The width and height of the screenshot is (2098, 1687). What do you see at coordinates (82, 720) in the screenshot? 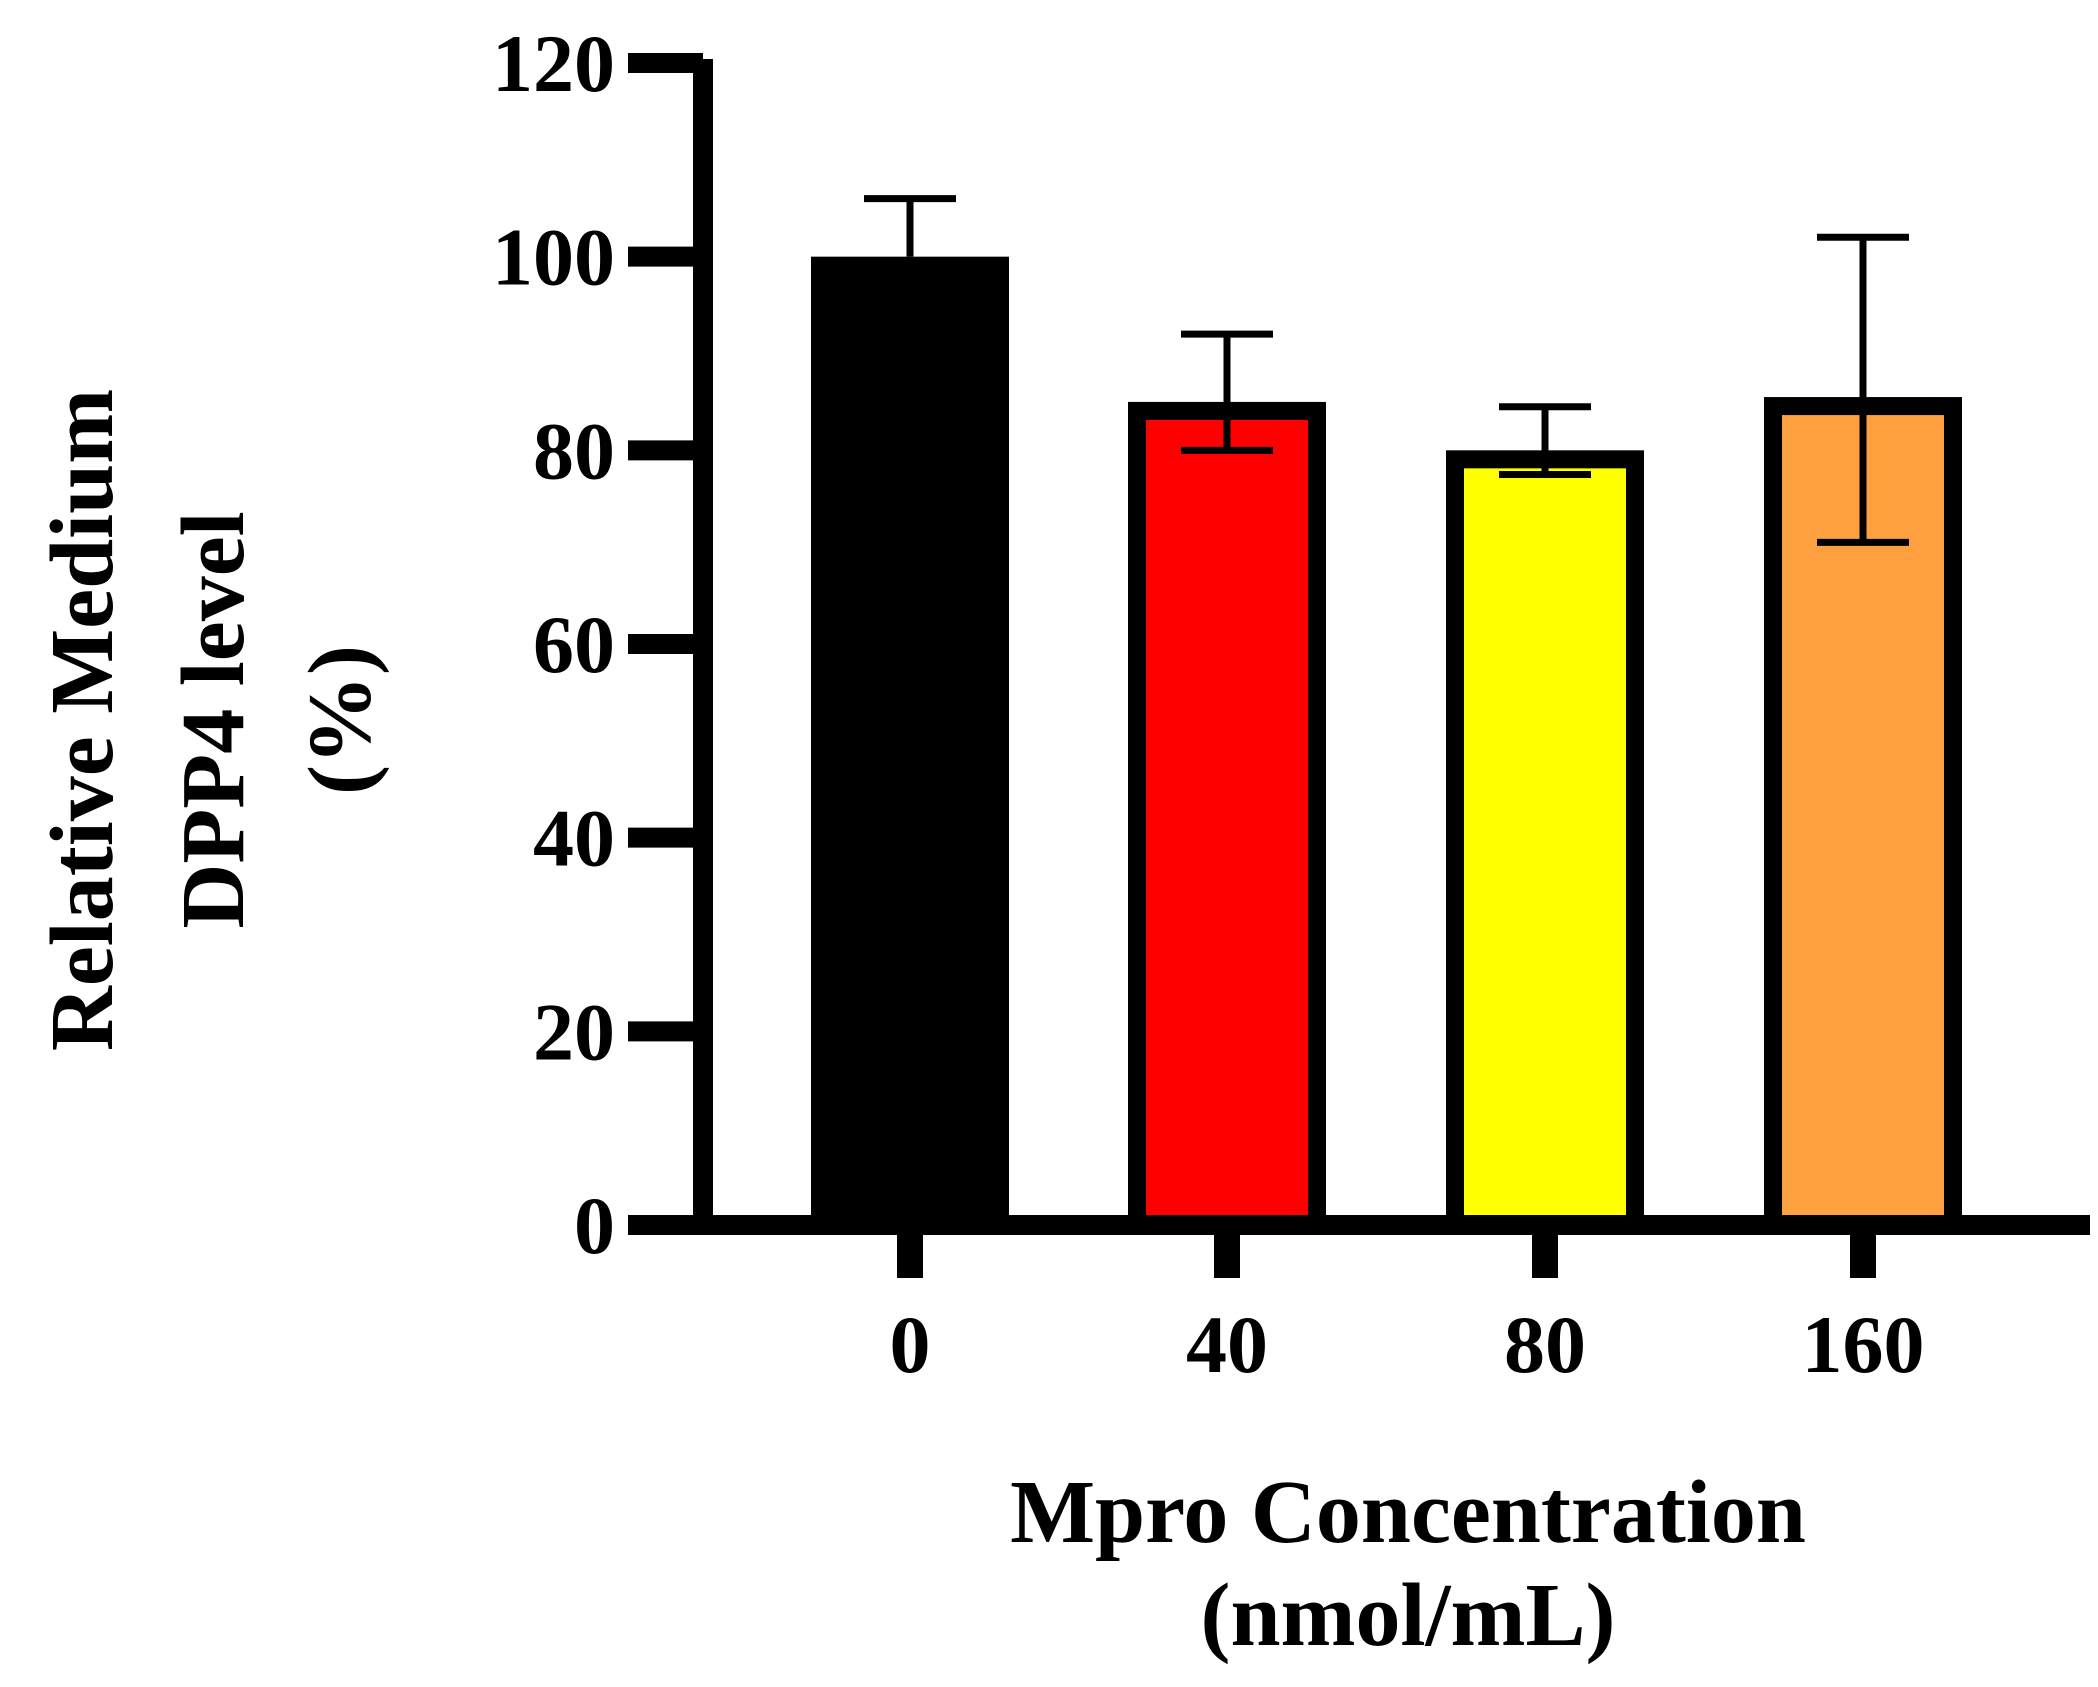
I see `y-axis-title-line-1: Relative Medium` at bounding box center [82, 720].